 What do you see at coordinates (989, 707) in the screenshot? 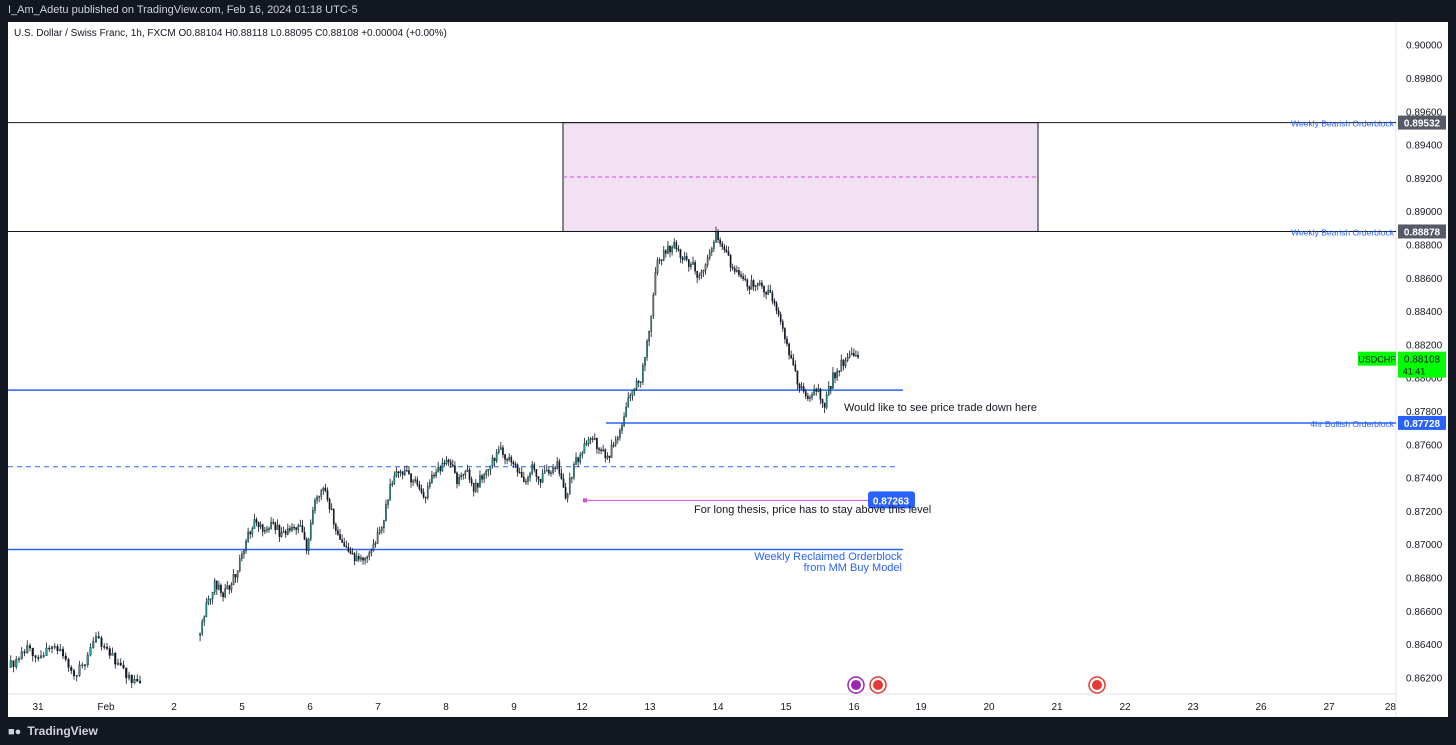
I see `x-tick-label: 20` at bounding box center [989, 707].